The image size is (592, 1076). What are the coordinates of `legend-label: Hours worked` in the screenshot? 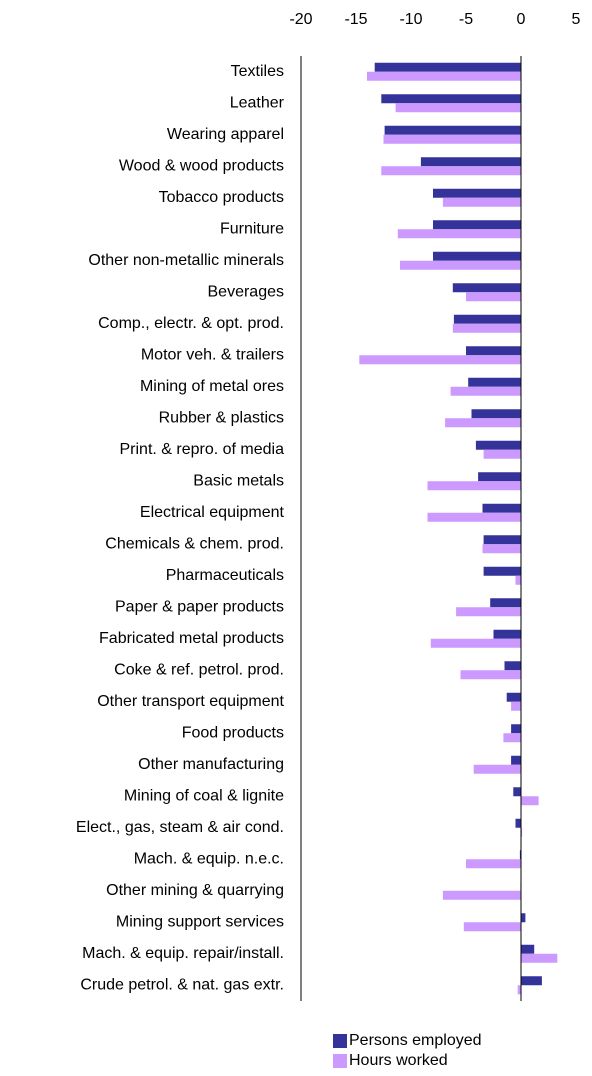 It's located at (398, 1060).